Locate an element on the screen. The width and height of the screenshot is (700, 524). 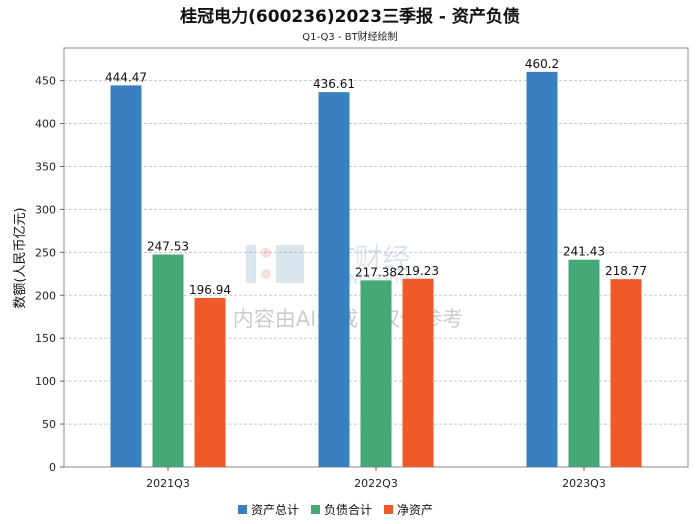
y-tick-label: 200 is located at coordinates (45, 295).